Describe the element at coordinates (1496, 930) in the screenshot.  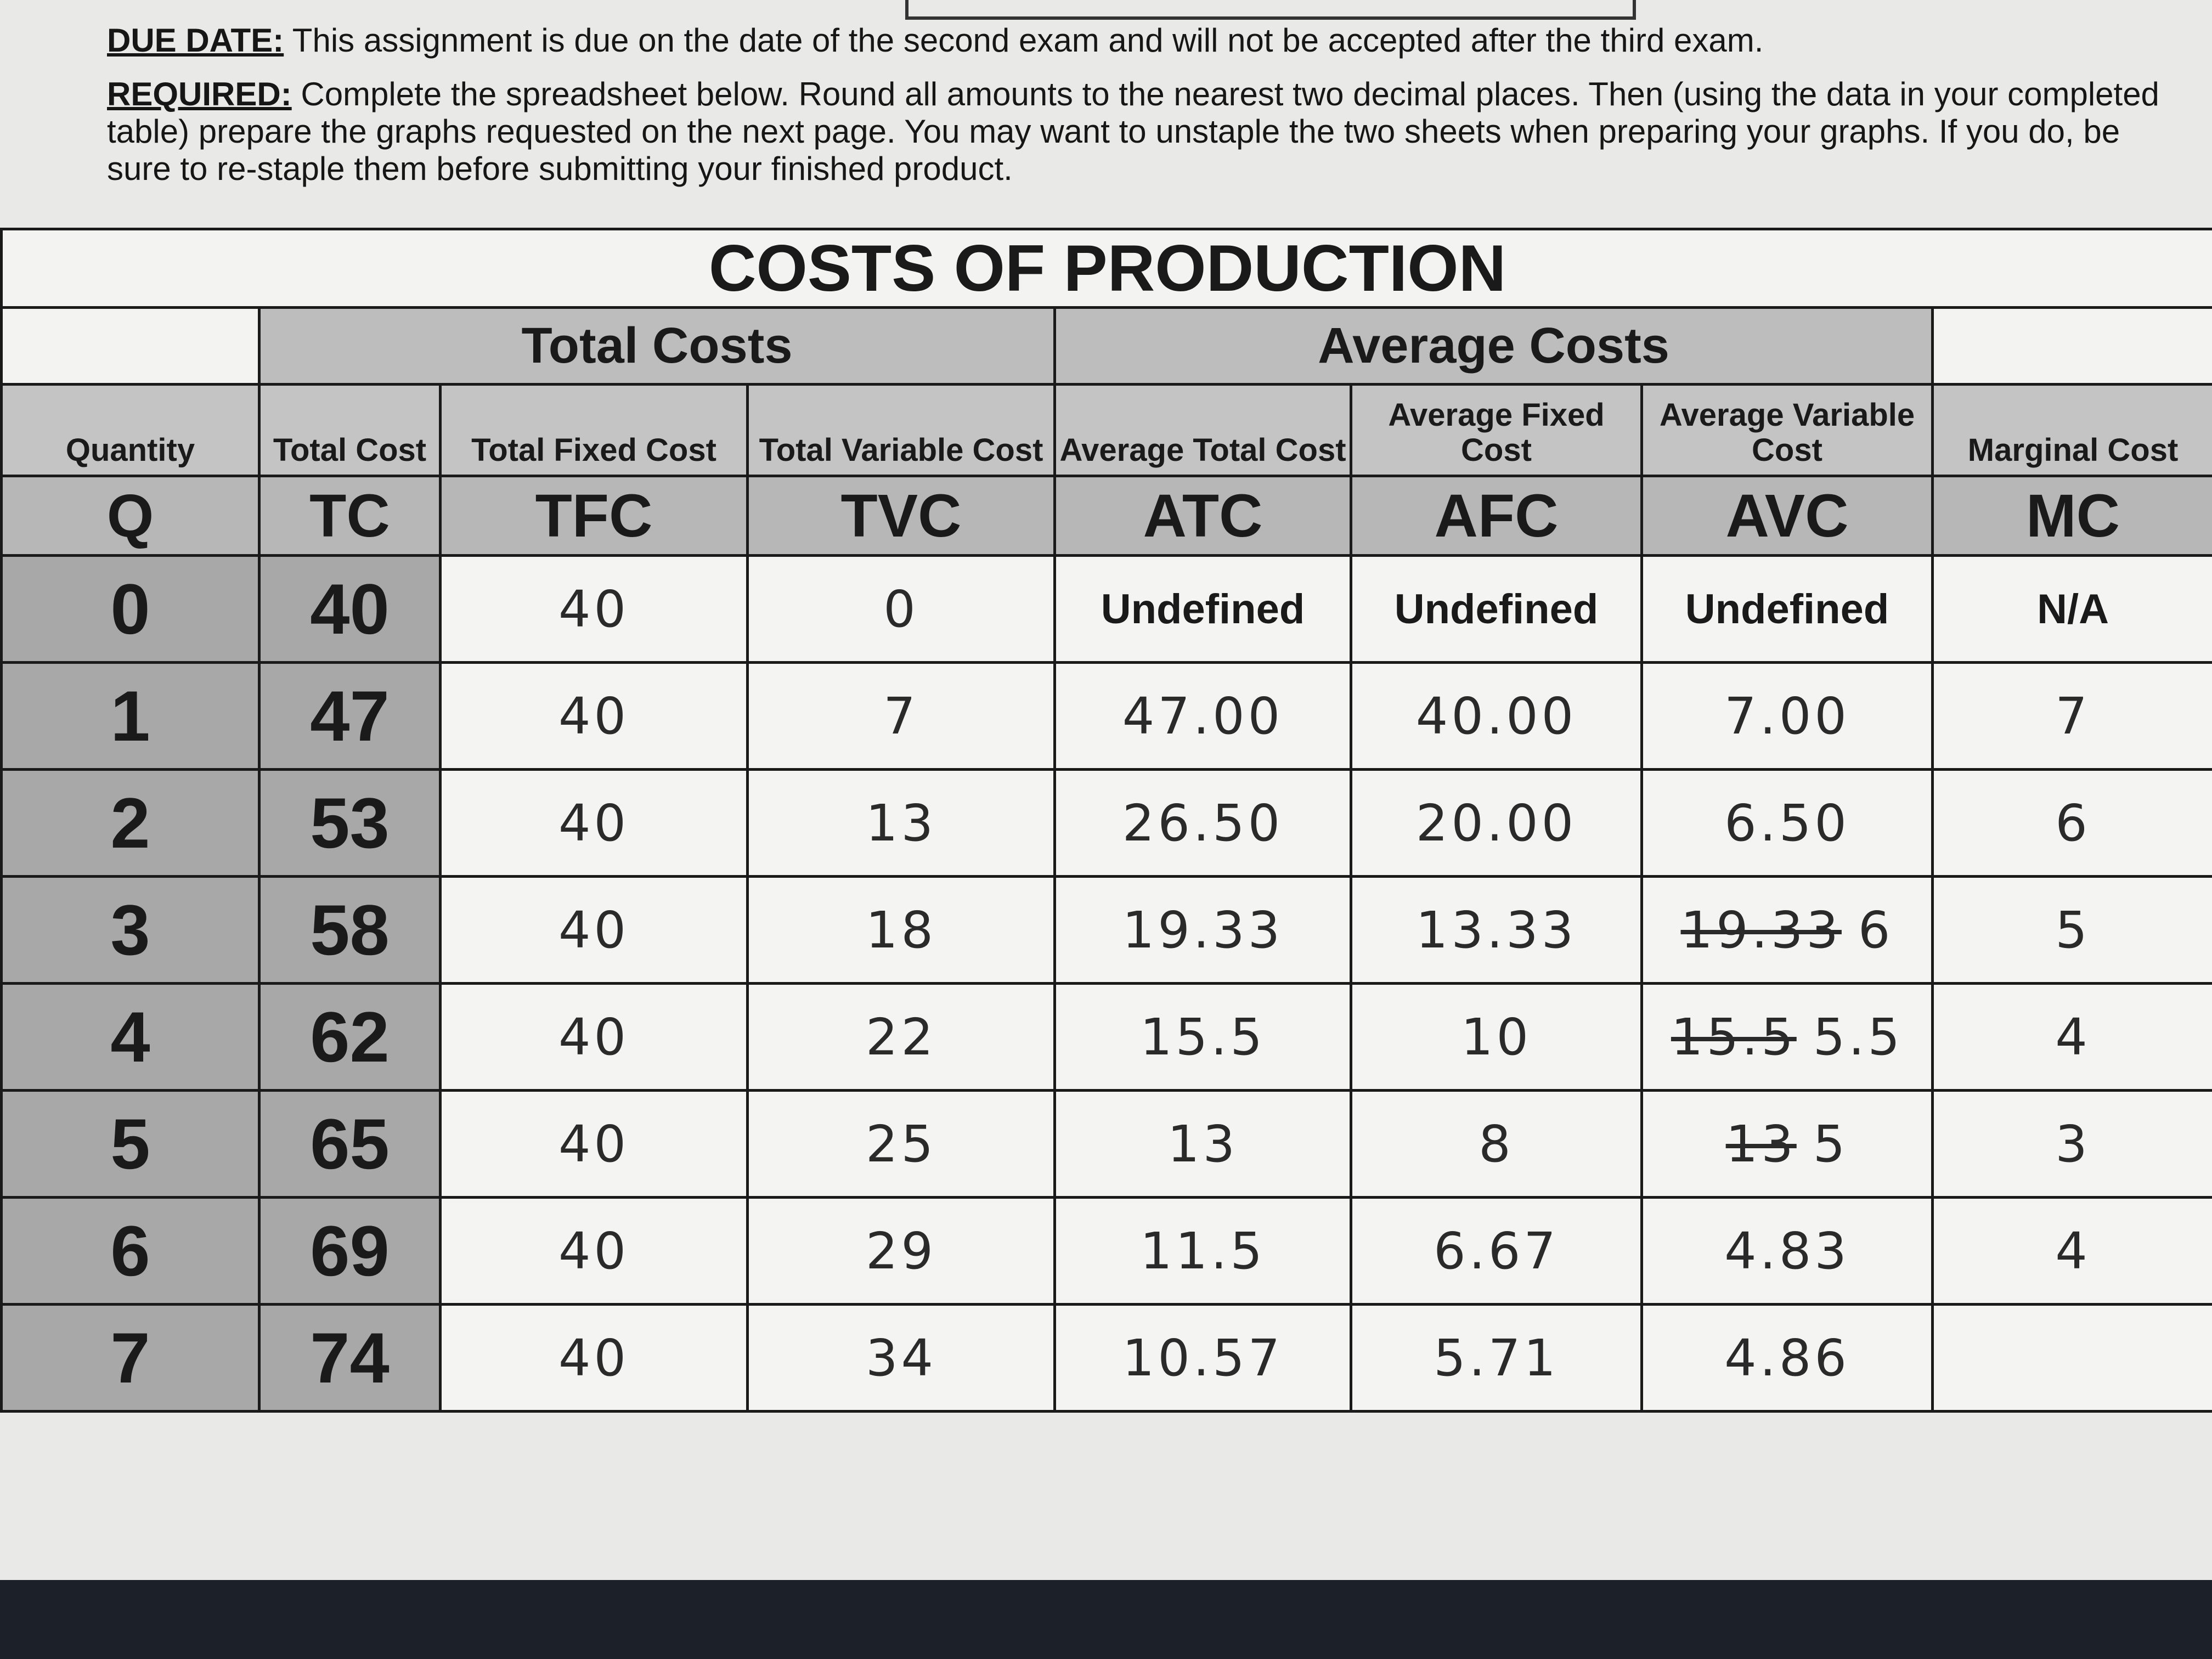
I see `cell-afc: 13.33` at that location.